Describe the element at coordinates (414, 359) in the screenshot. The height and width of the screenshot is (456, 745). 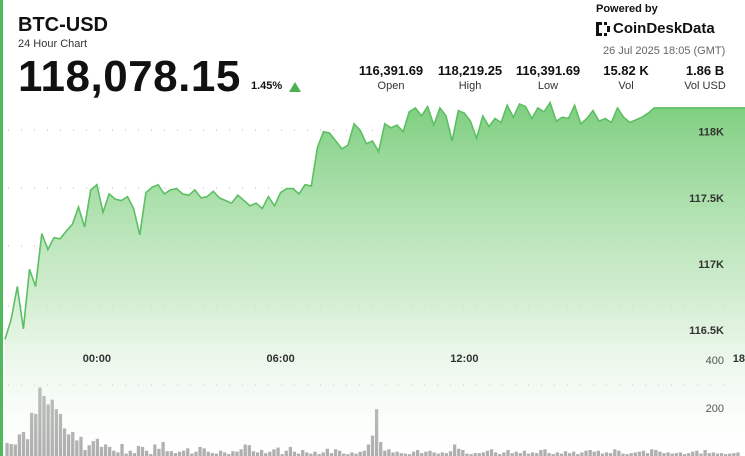
I see `time-axis: 00:00 06:00 12:00 18` at that location.